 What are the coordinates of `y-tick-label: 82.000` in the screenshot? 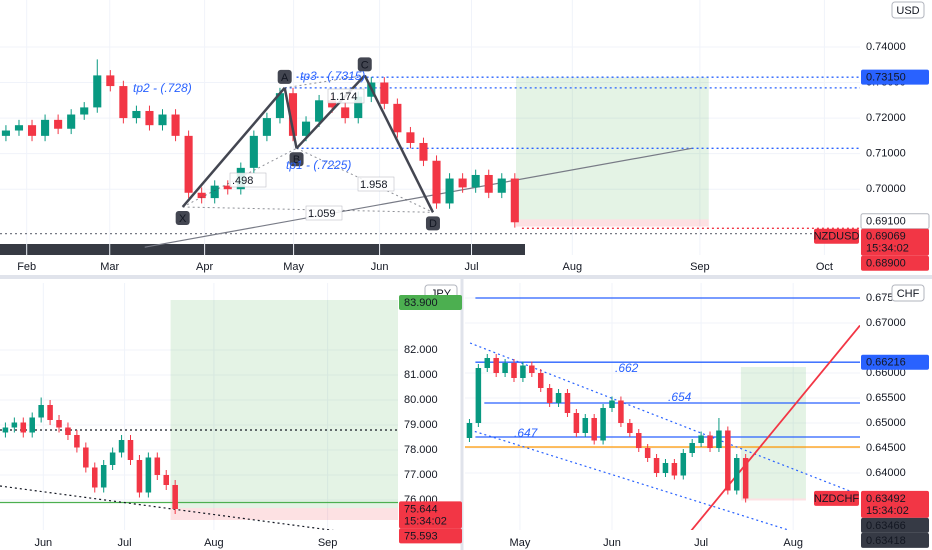 It's located at (421, 350).